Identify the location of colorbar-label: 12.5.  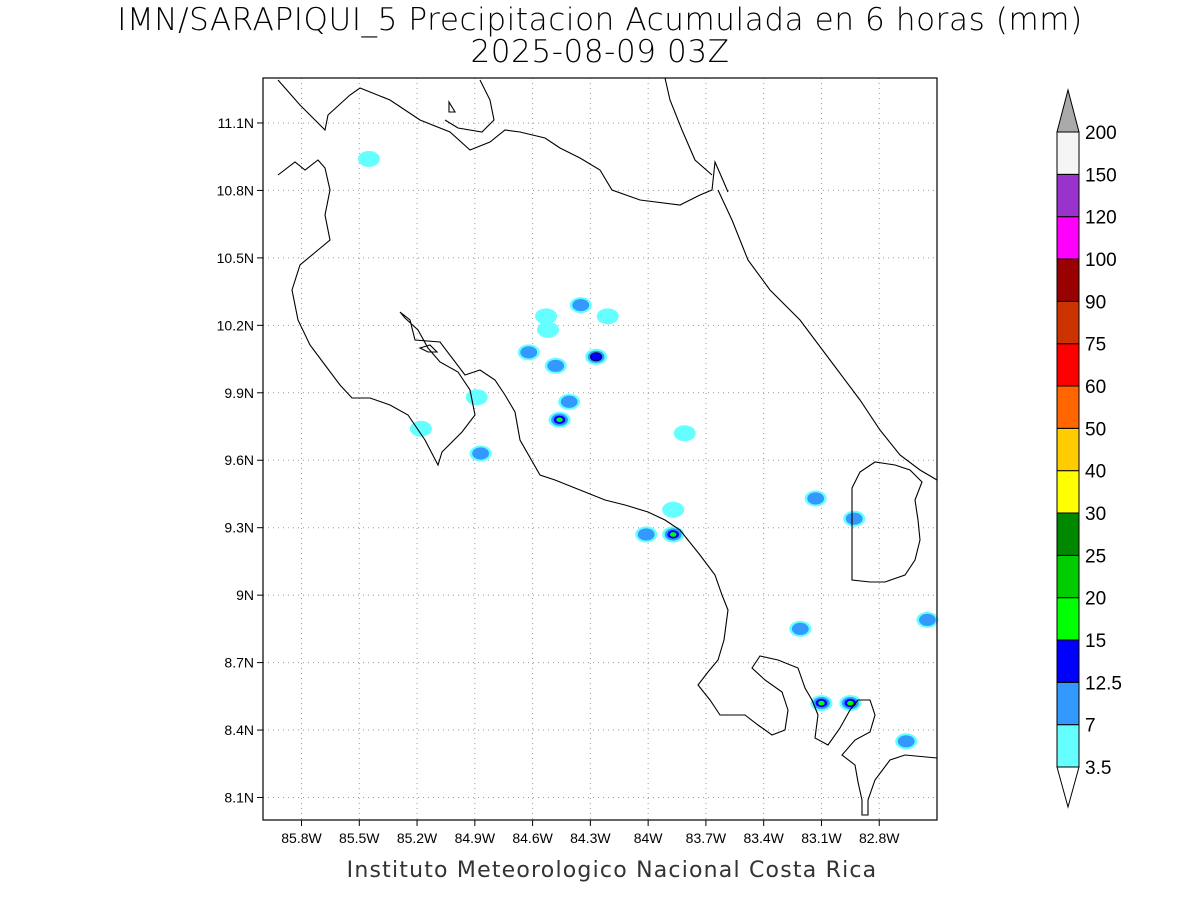
(1103, 683).